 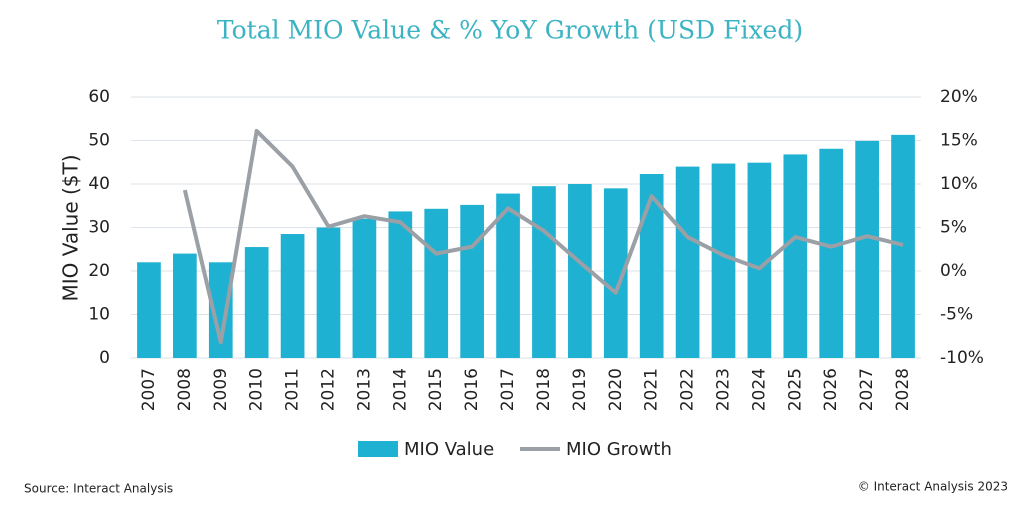 What do you see at coordinates (329, 389) in the screenshot?
I see `x-tick-label: 2012` at bounding box center [329, 389].